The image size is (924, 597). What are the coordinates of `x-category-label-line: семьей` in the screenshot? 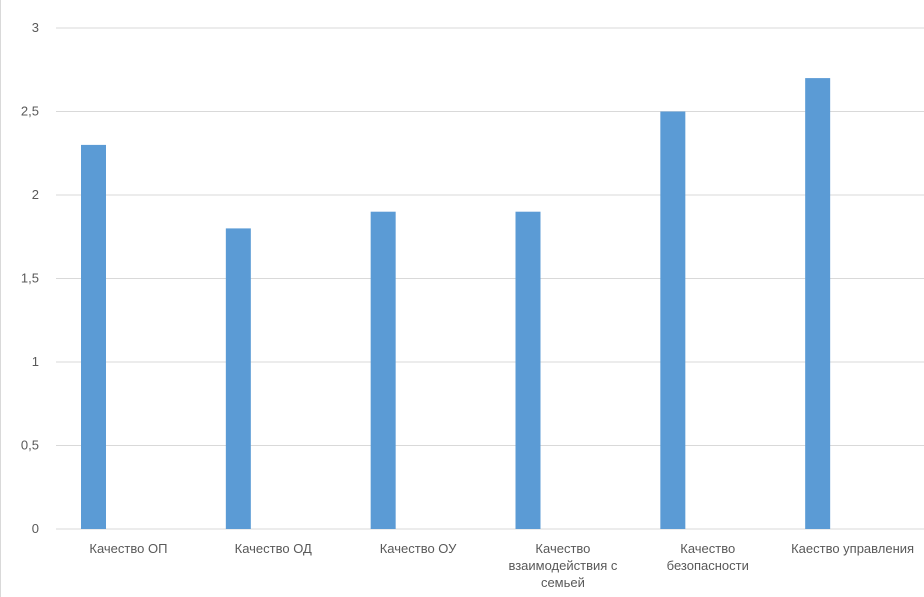 It's located at (563, 582).